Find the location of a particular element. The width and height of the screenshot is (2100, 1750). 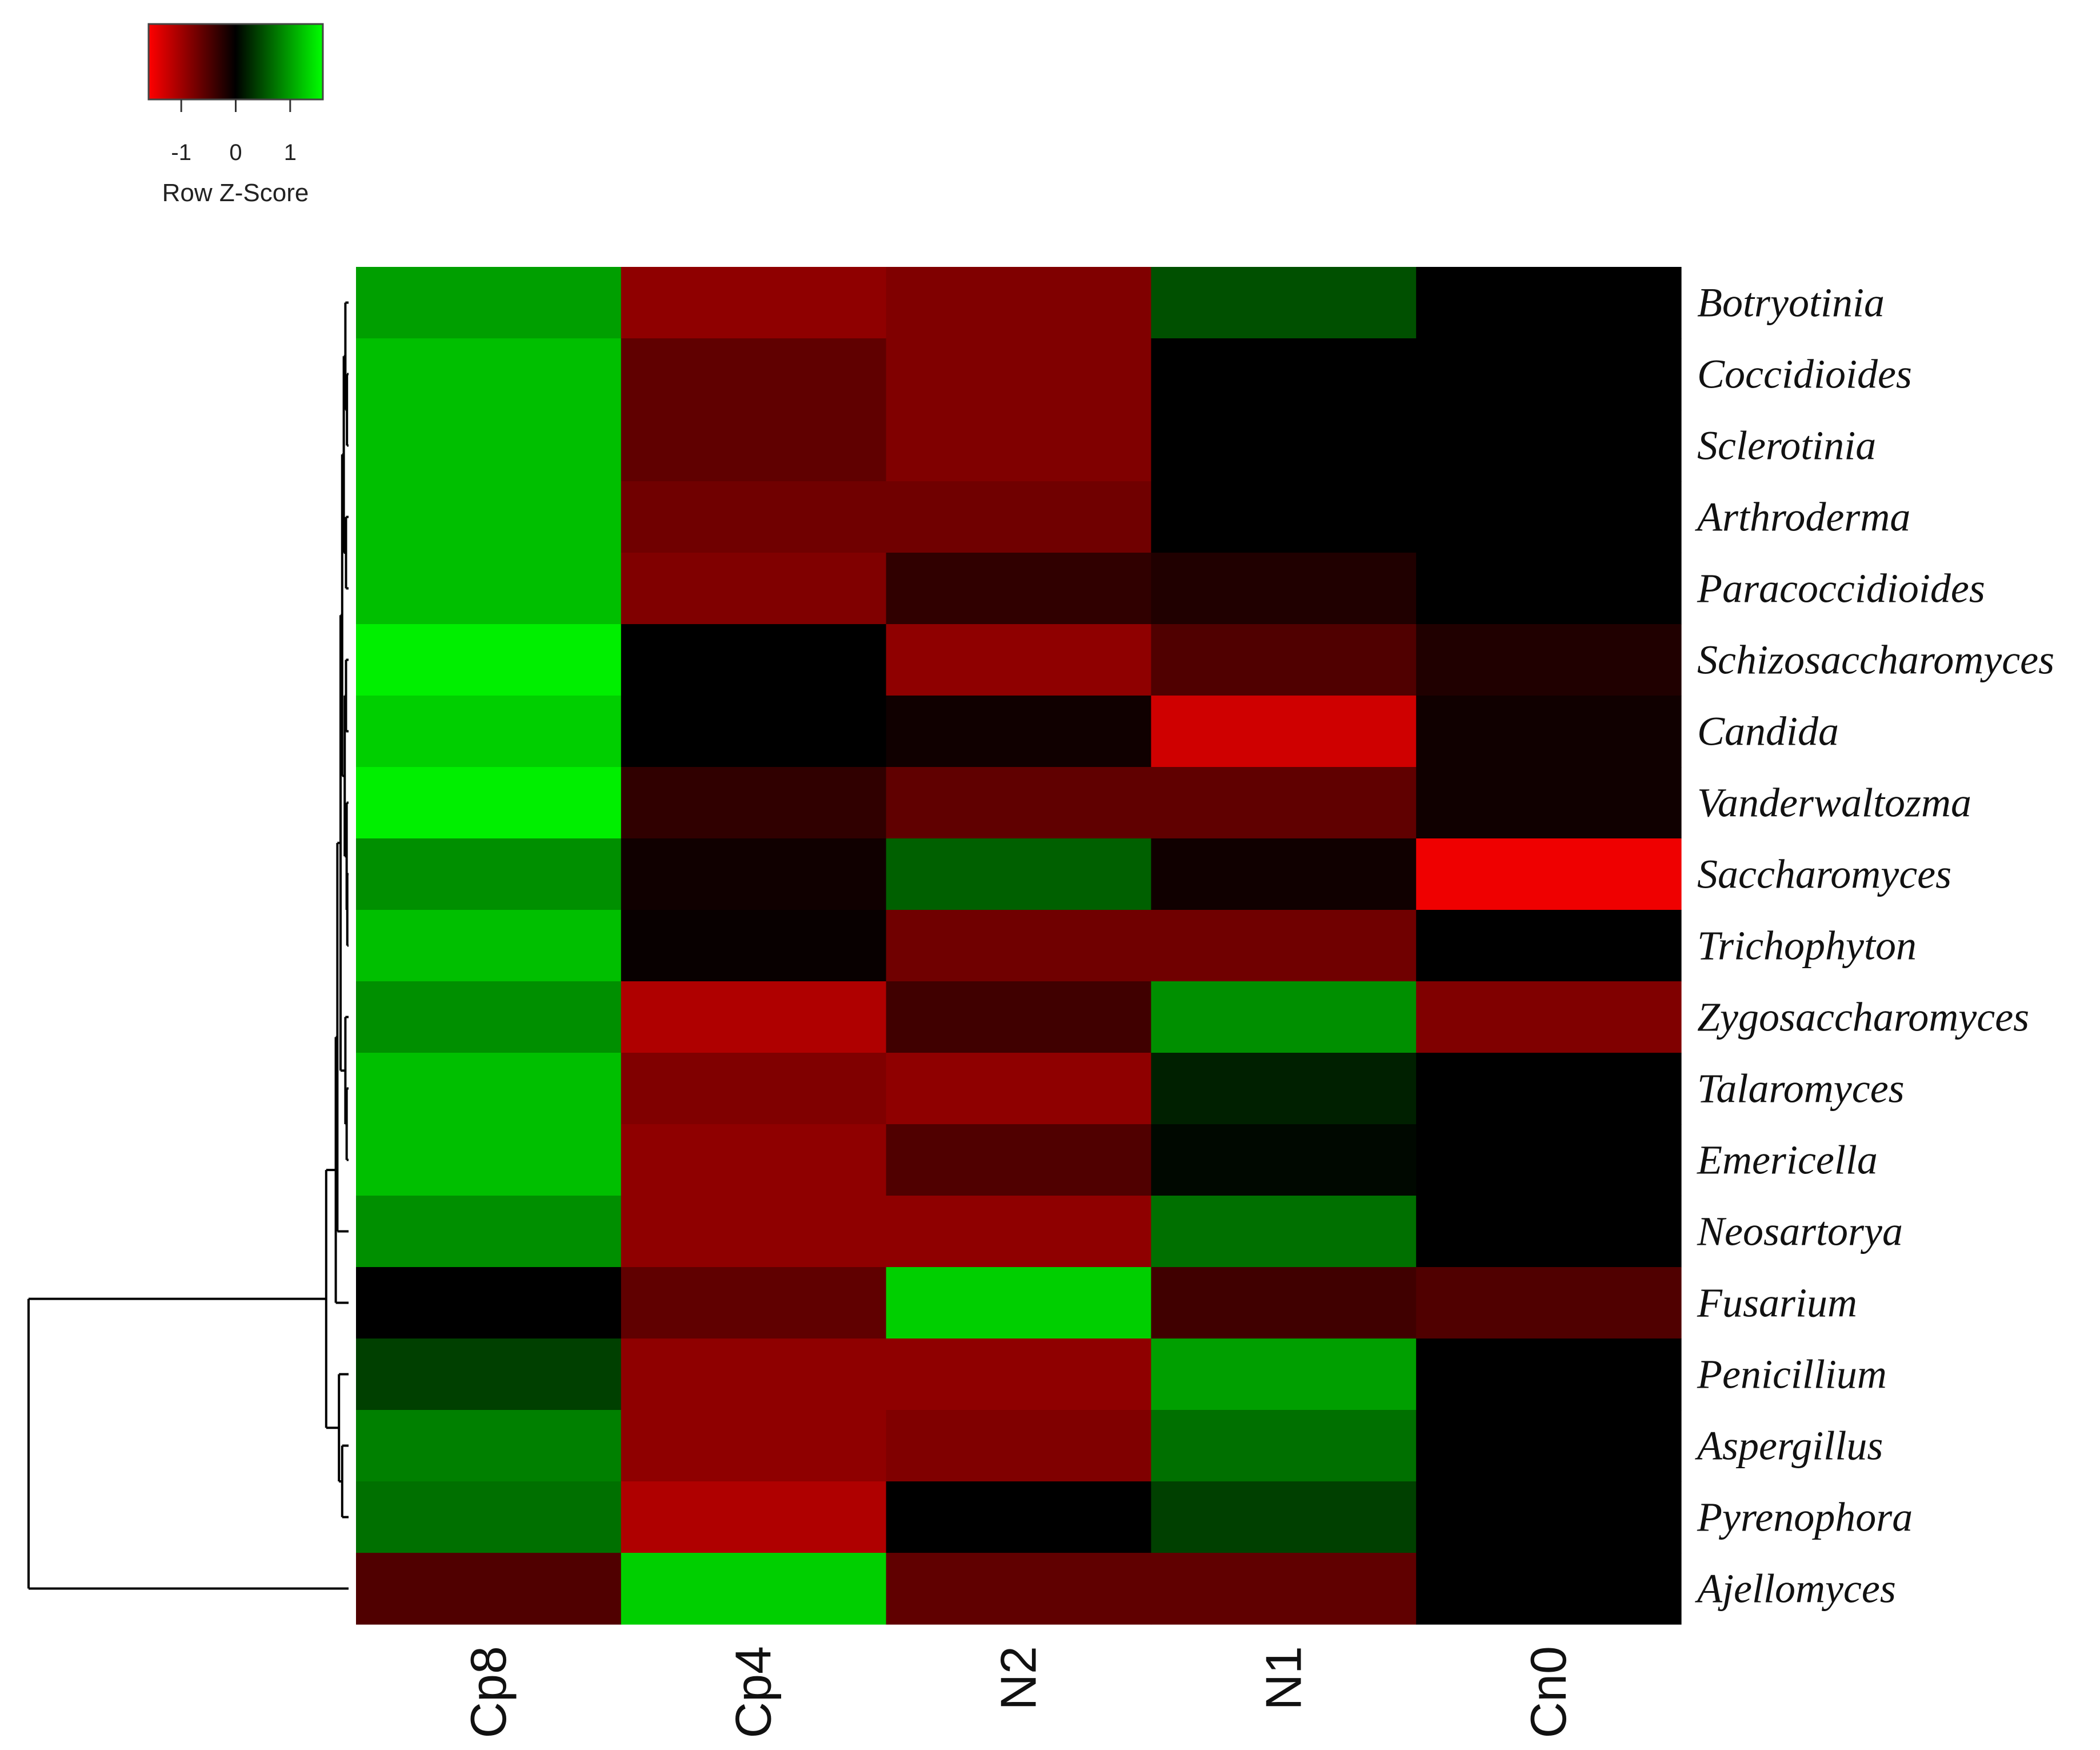

row-label: Neosartorya is located at coordinates (1800, 1231).